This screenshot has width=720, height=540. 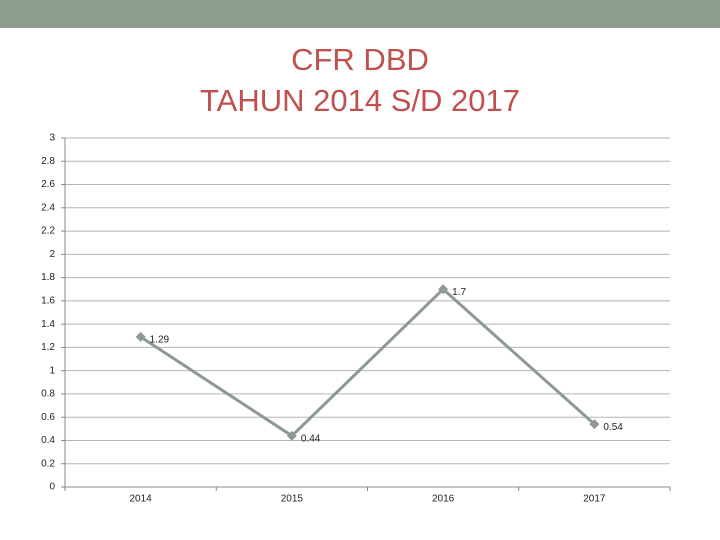 I want to click on x-tick-label: 2016, so click(x=443, y=499).